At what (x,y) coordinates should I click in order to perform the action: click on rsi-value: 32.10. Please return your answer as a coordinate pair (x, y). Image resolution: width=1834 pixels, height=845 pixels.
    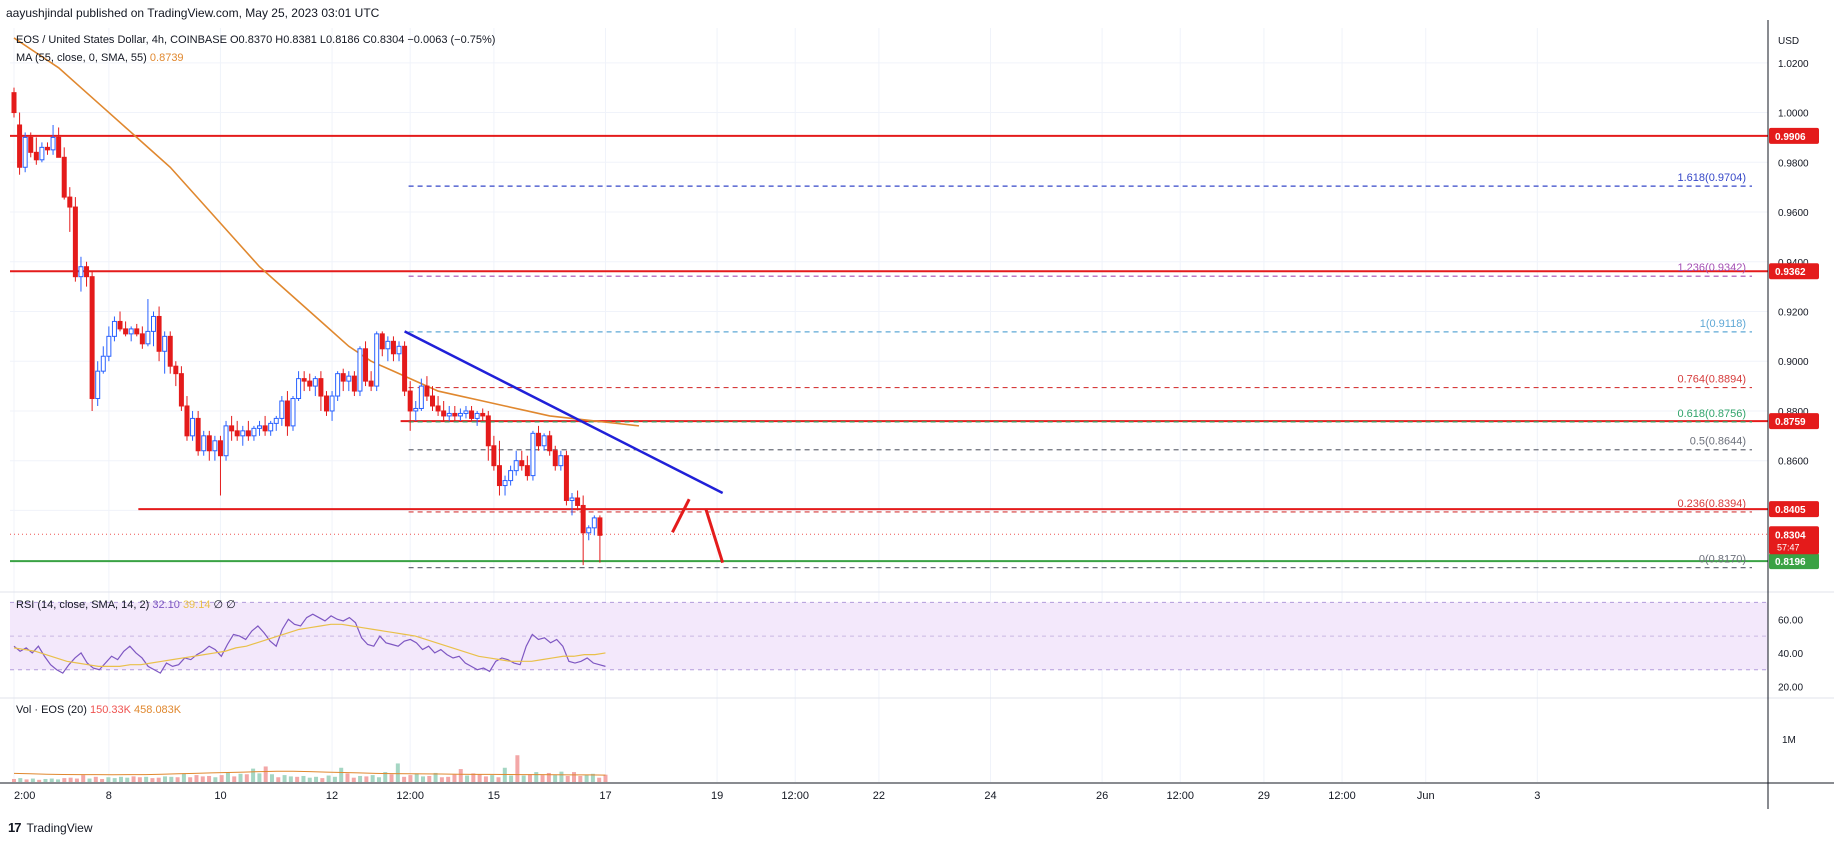
    Looking at the image, I should click on (166, 605).